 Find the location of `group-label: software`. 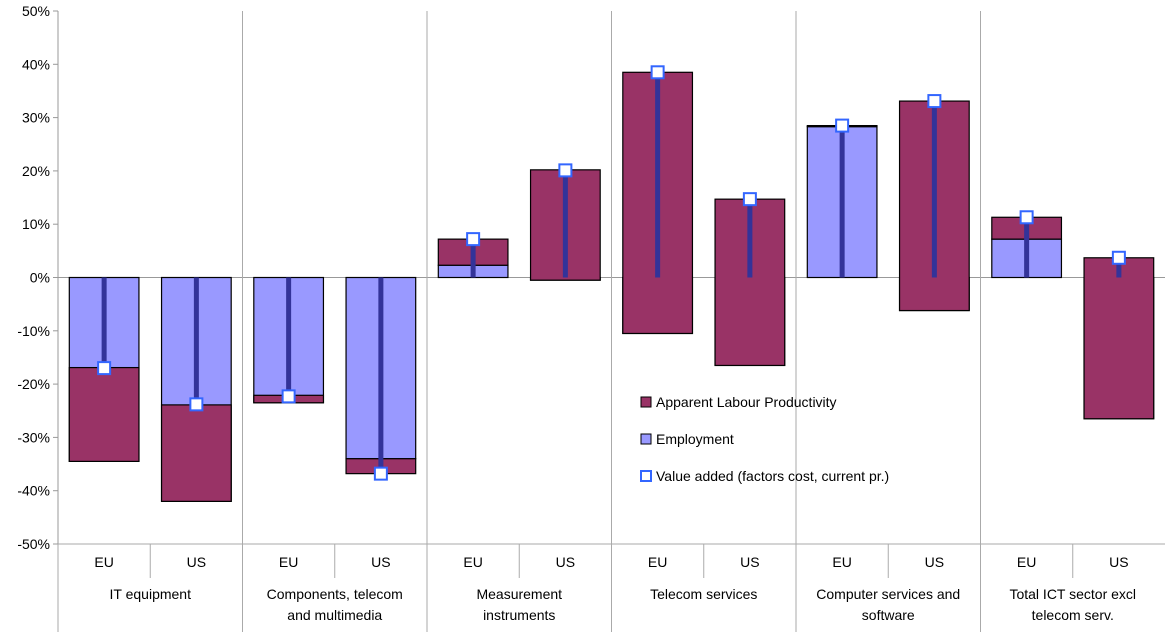

group-label: software is located at coordinates (888, 615).